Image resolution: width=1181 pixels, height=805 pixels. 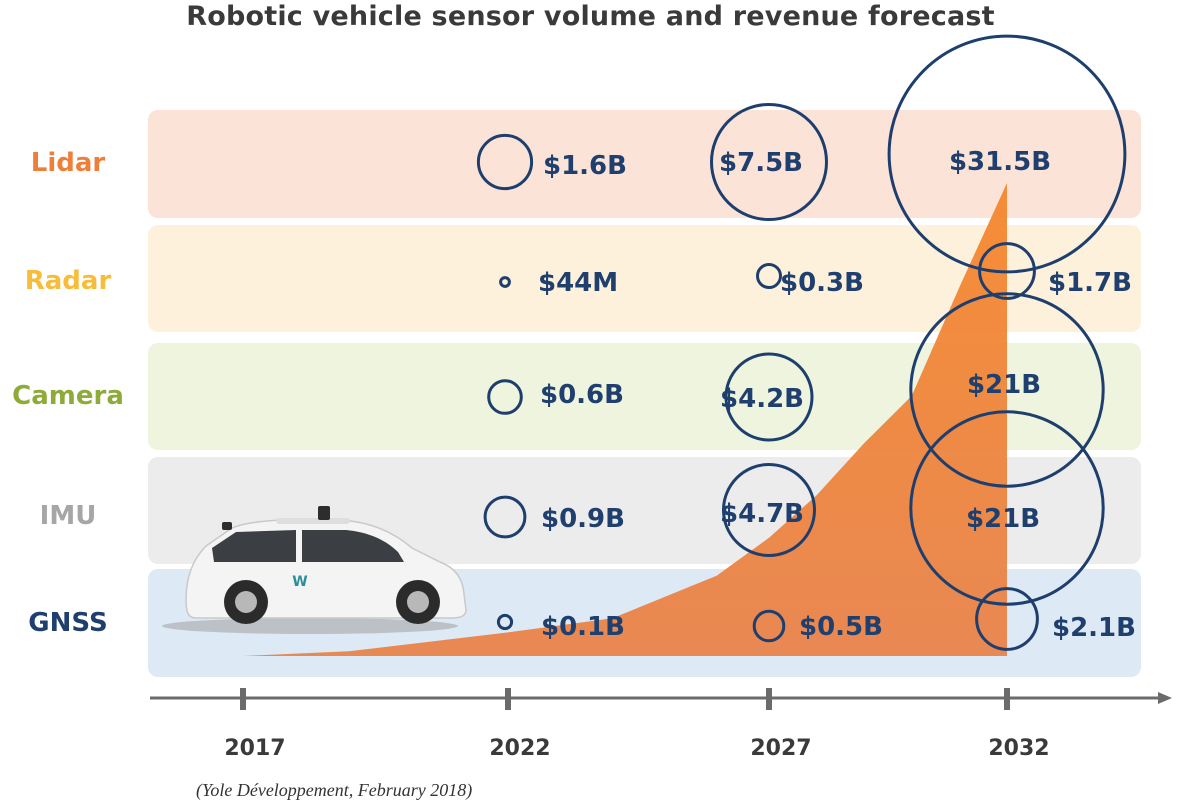 What do you see at coordinates (661, 698) in the screenshot?
I see `x-axis` at bounding box center [661, 698].